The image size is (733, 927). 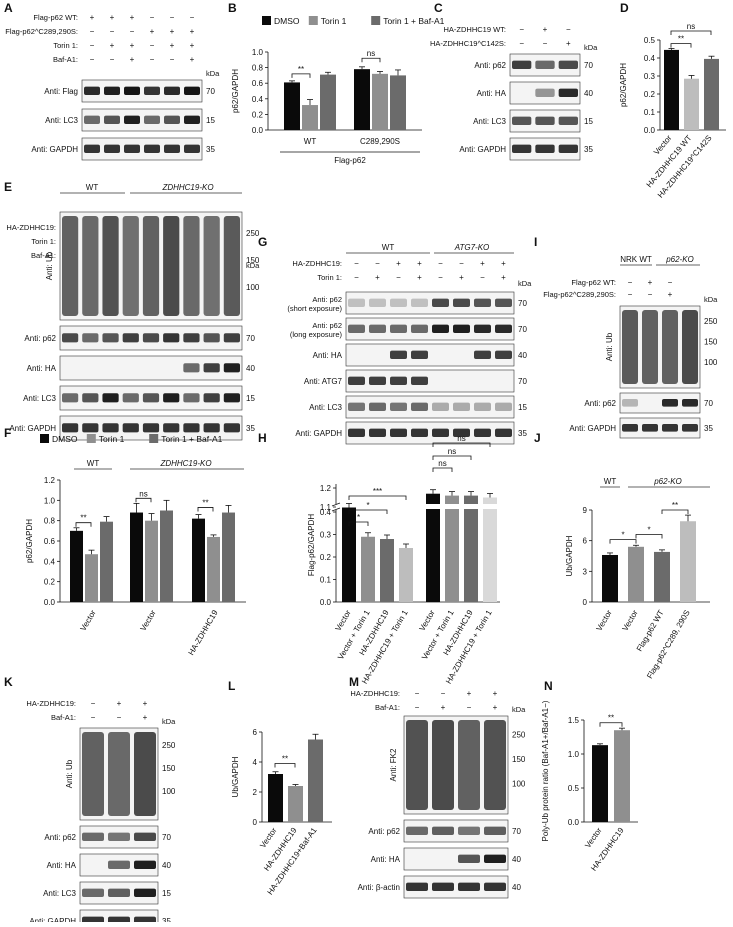 What do you see at coordinates (325, 407) in the screenshot?
I see `antibody-label: Anti: LC3` at bounding box center [325, 407].